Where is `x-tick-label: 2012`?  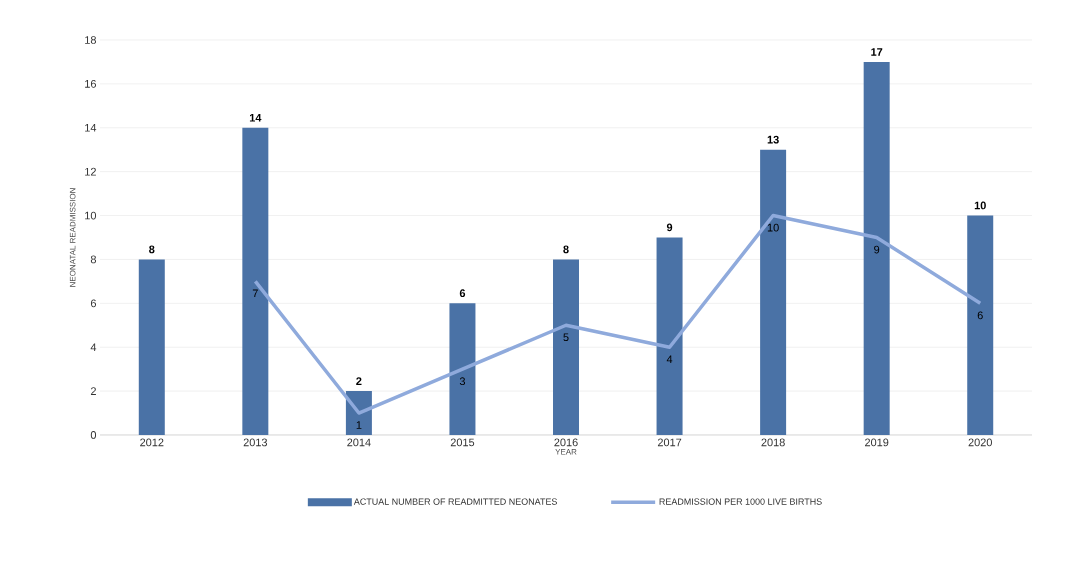 x-tick-label: 2012 is located at coordinates (152, 442).